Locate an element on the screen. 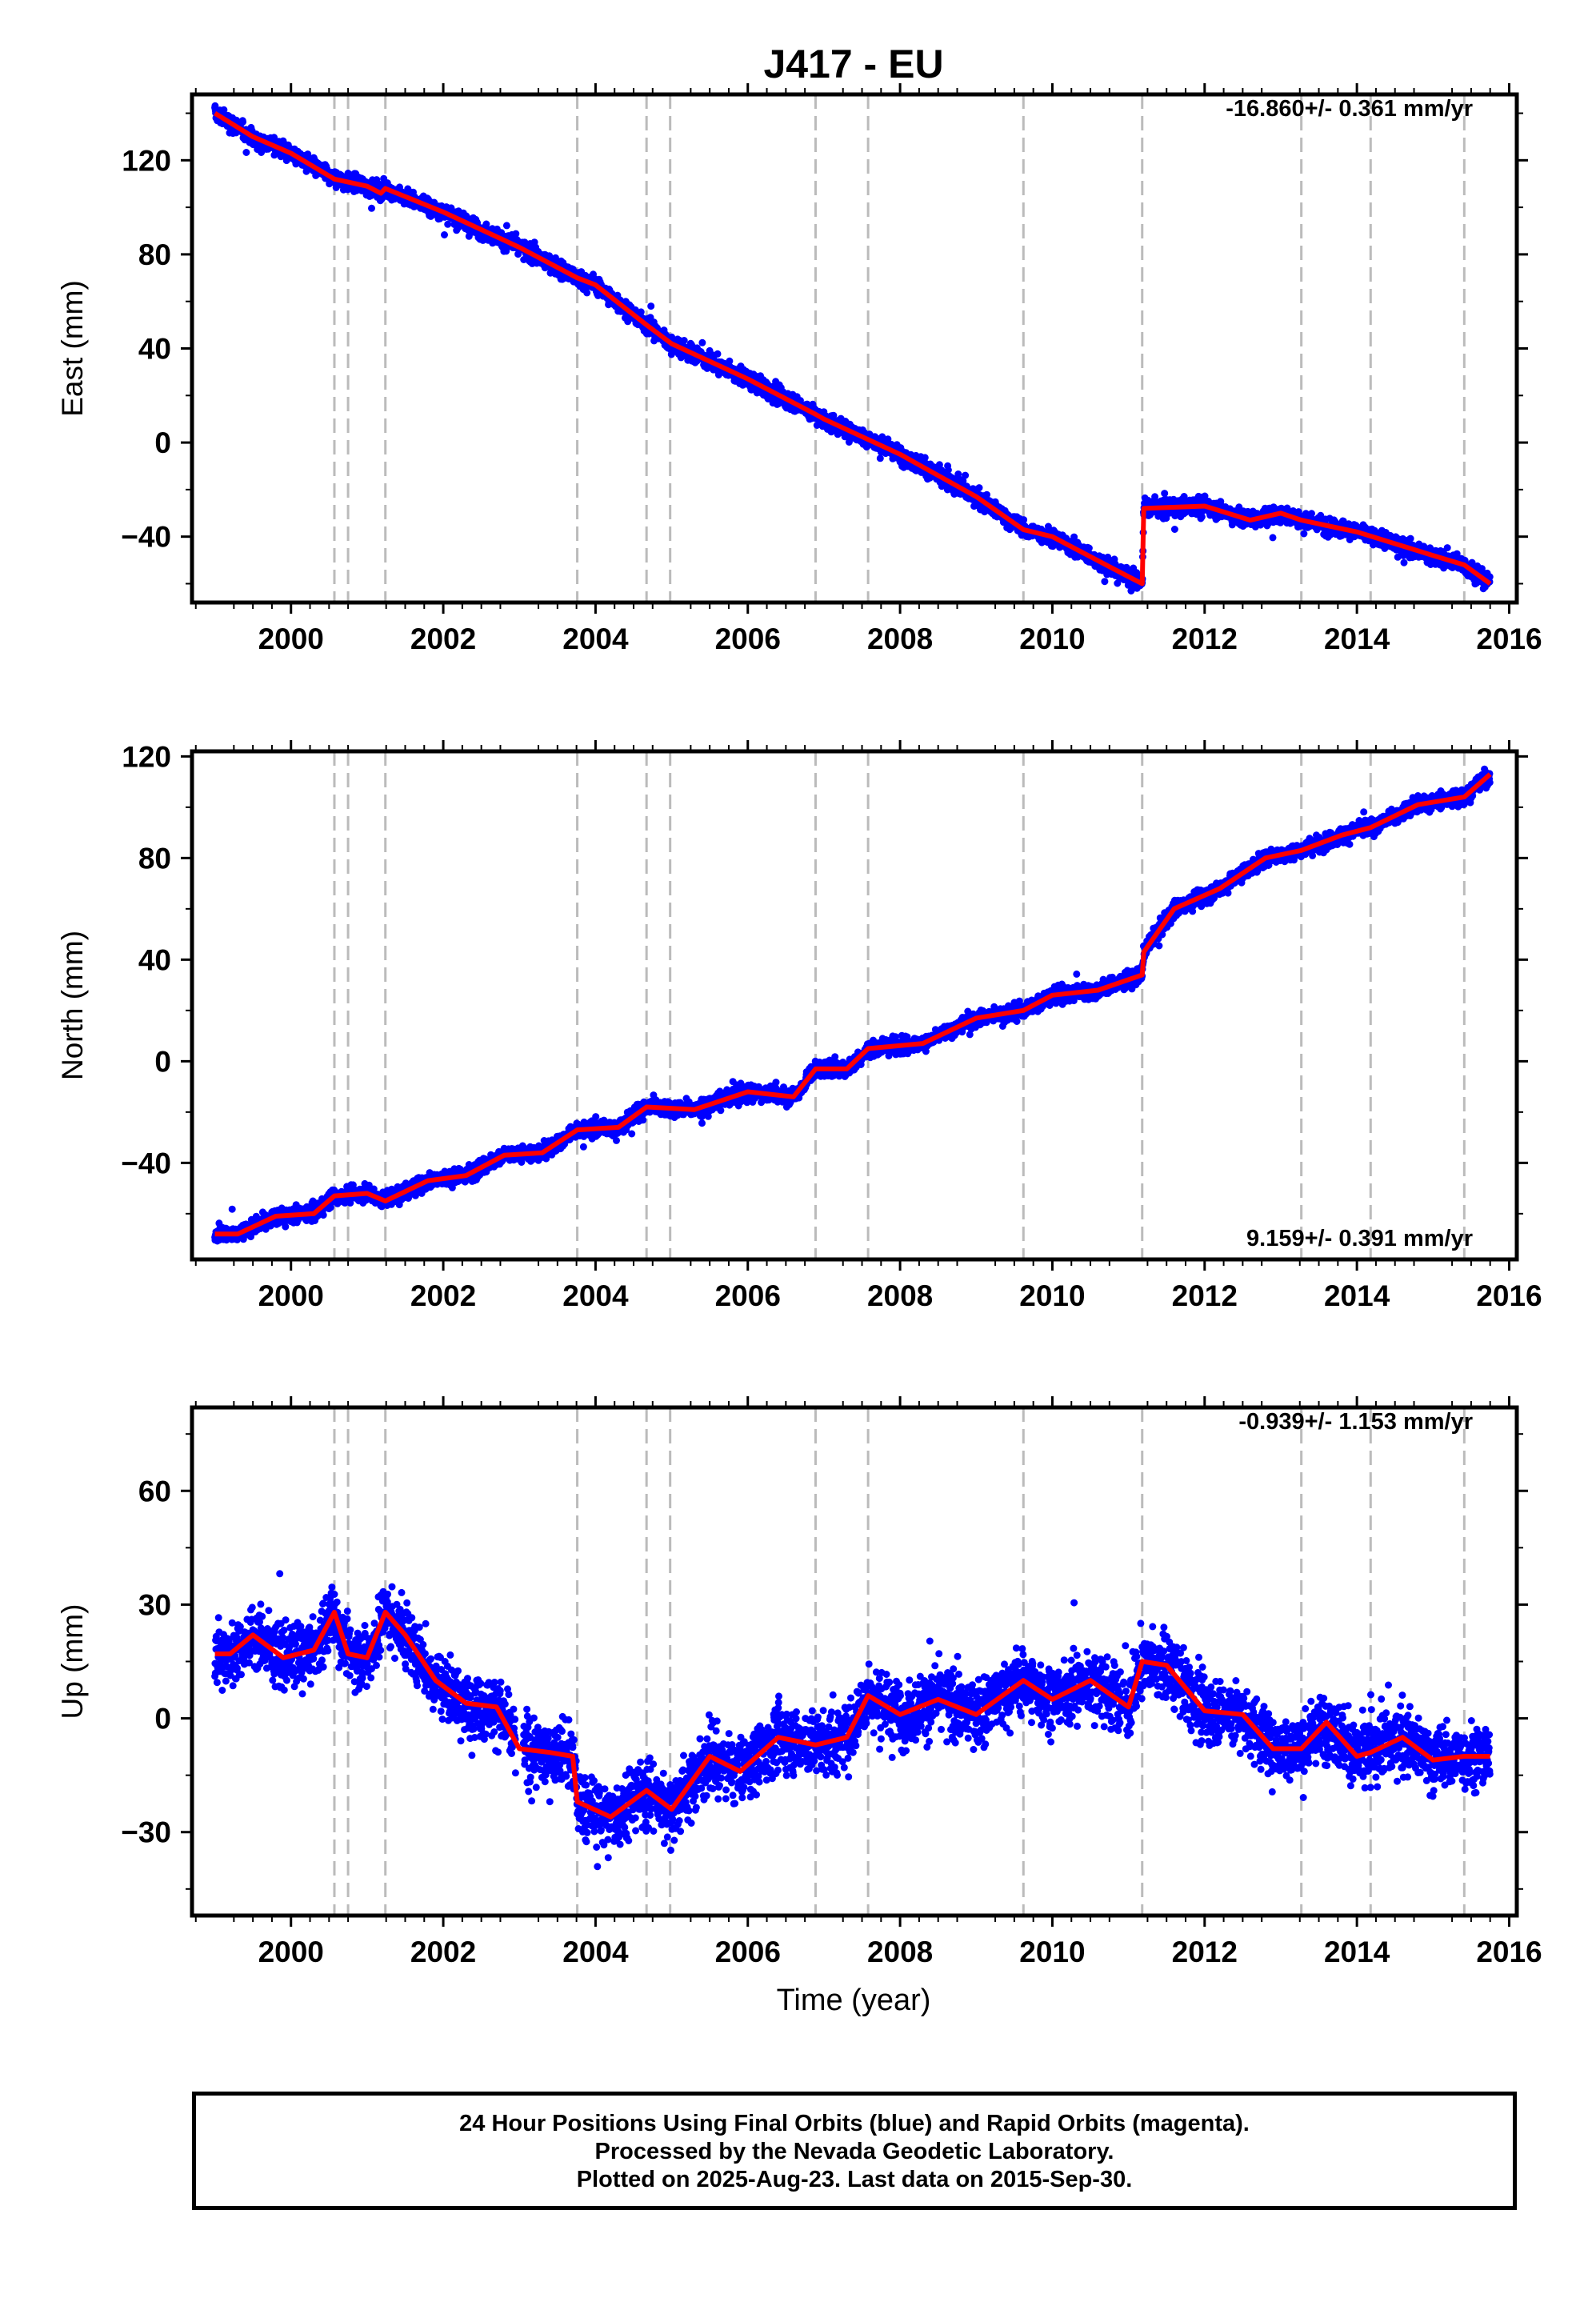 This screenshot has width=1596, height=2322. y-axis-label: Up (mm) is located at coordinates (72, 1661).